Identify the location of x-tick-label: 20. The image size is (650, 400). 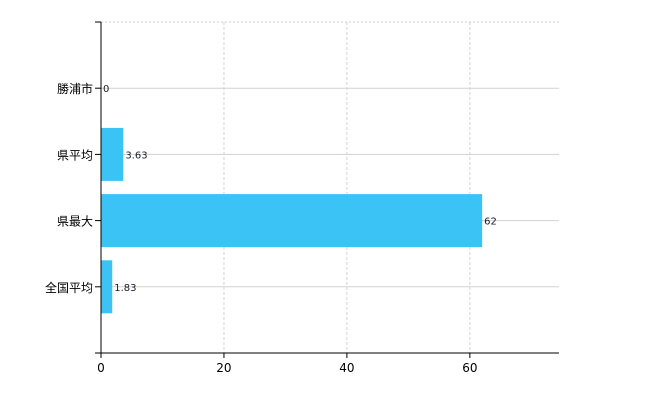
(223, 368).